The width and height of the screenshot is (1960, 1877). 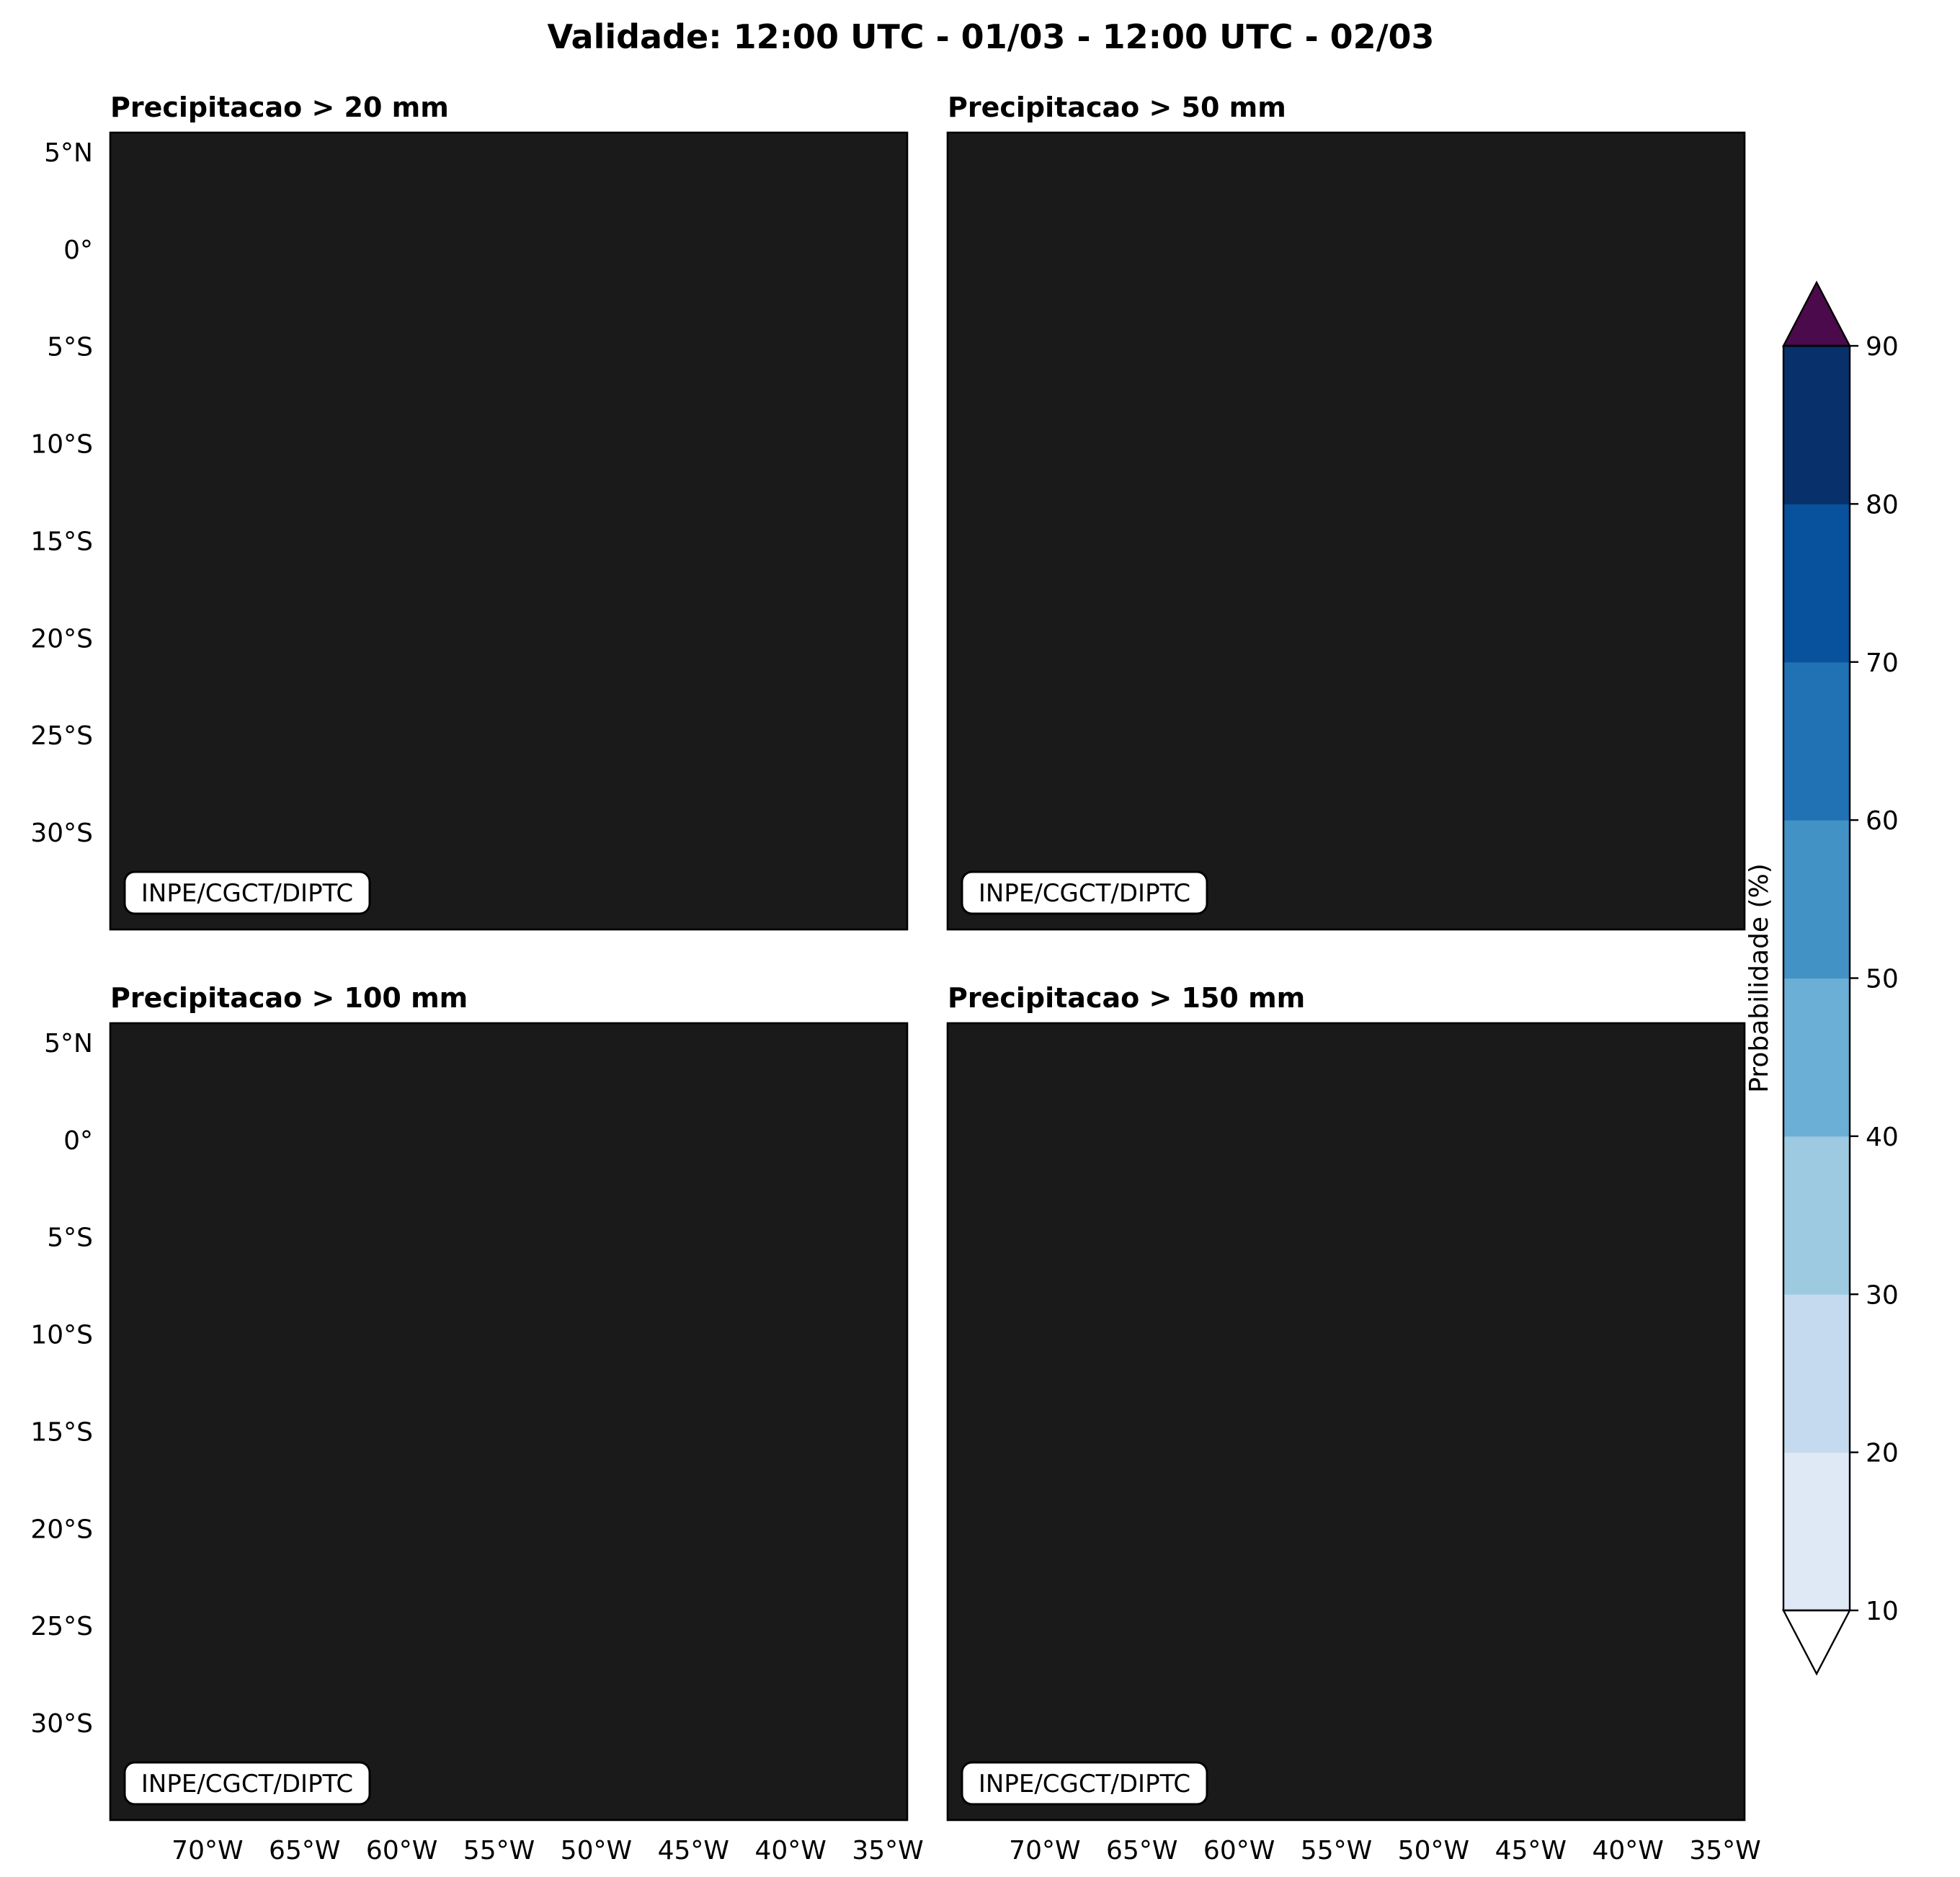 I want to click on panel-title: Precipitacao > 150 mm, so click(x=1126, y=998).